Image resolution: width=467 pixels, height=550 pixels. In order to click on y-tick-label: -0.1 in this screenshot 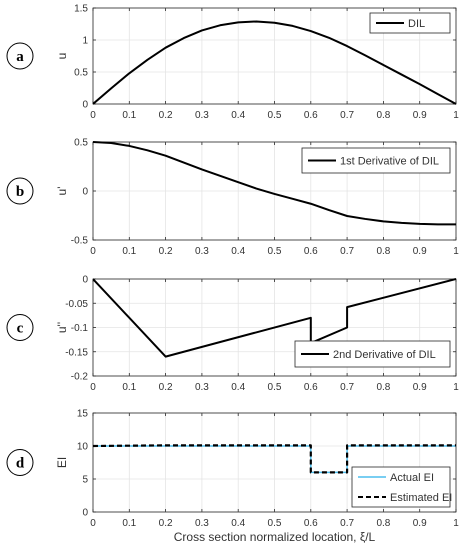, I will do `click(80, 328)`.